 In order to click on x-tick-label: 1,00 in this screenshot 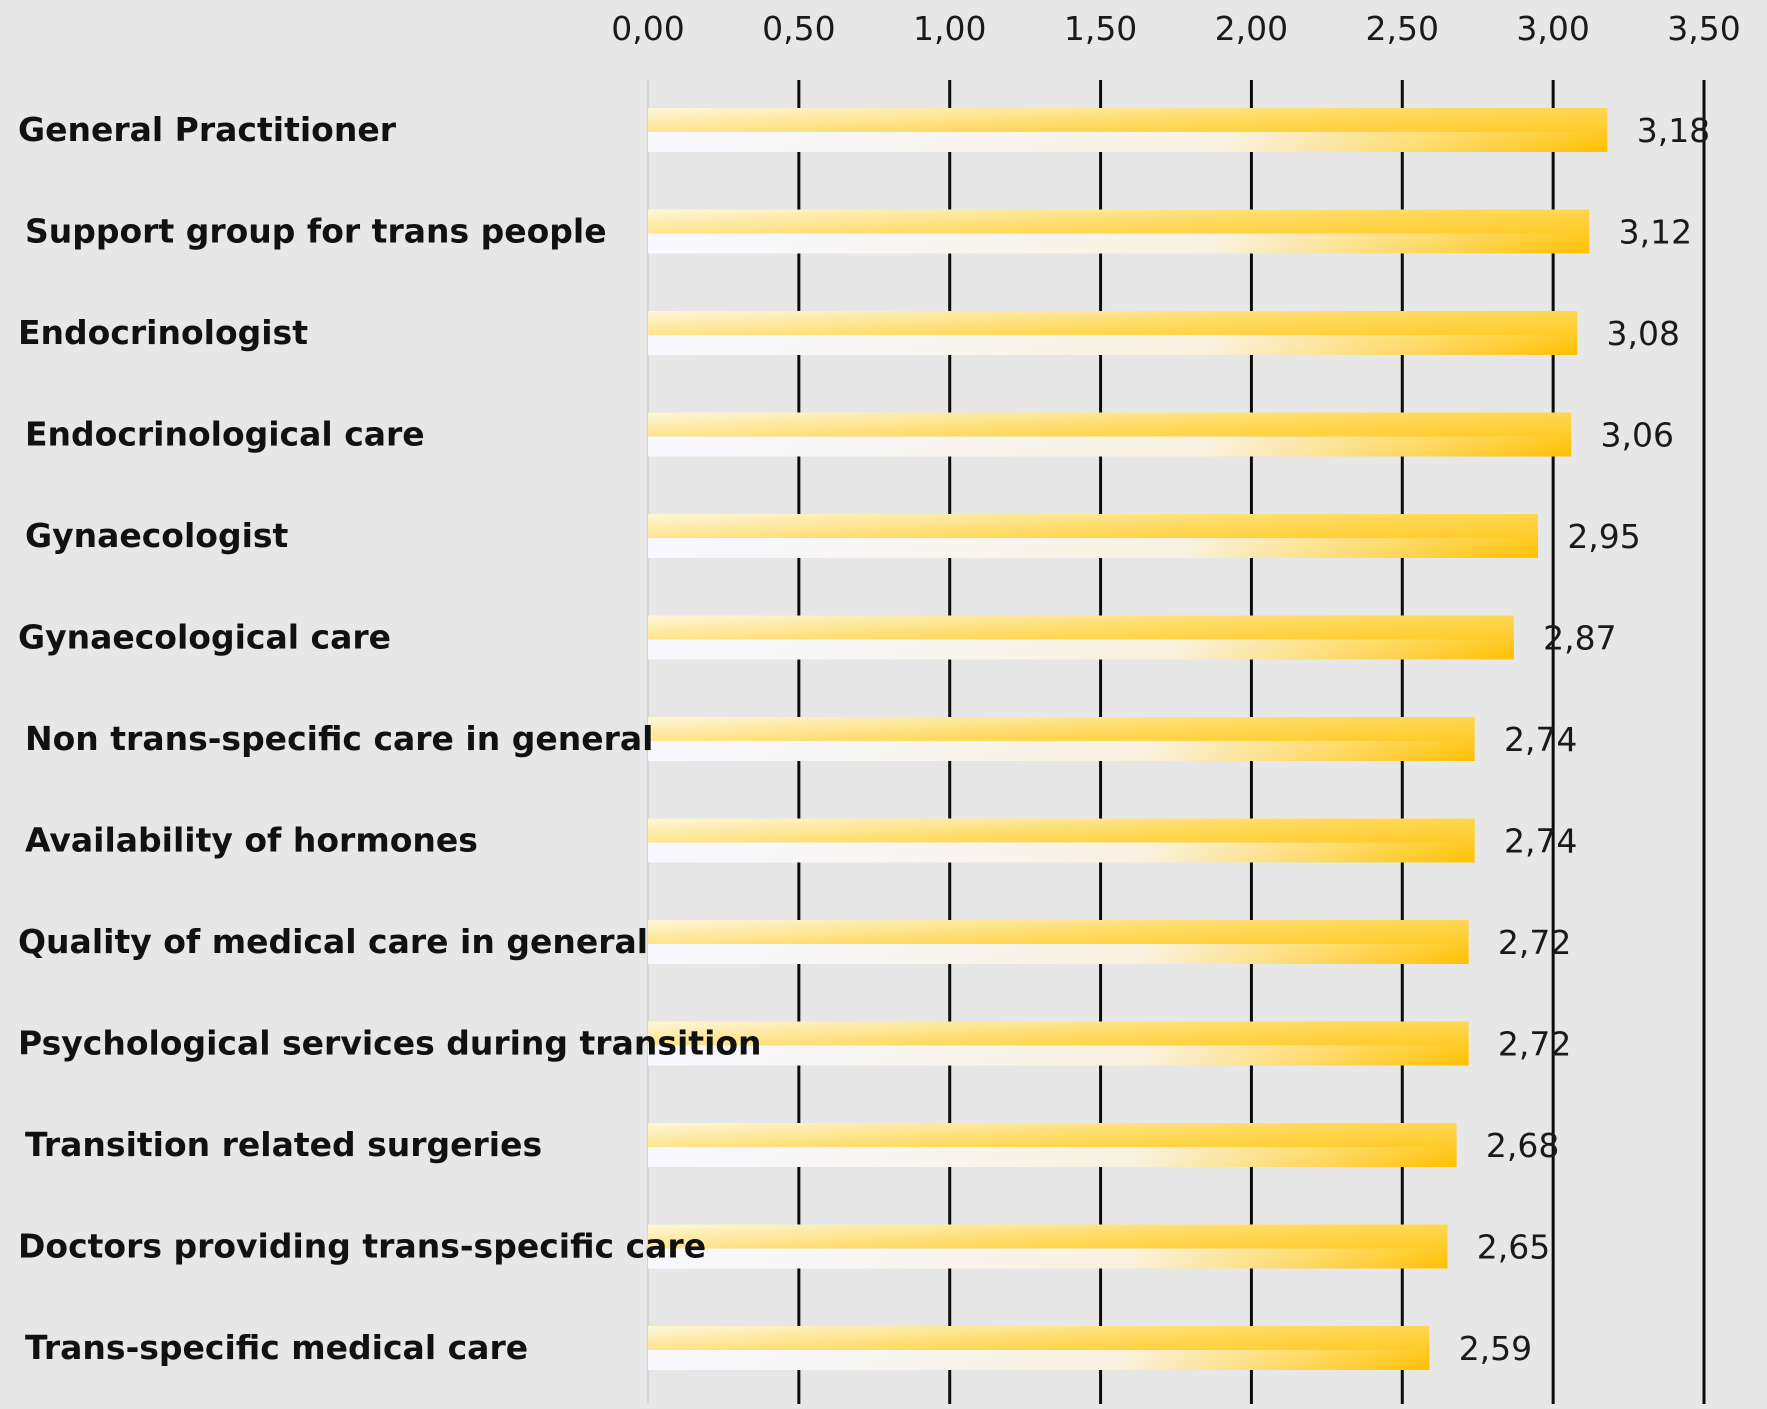, I will do `click(949, 28)`.